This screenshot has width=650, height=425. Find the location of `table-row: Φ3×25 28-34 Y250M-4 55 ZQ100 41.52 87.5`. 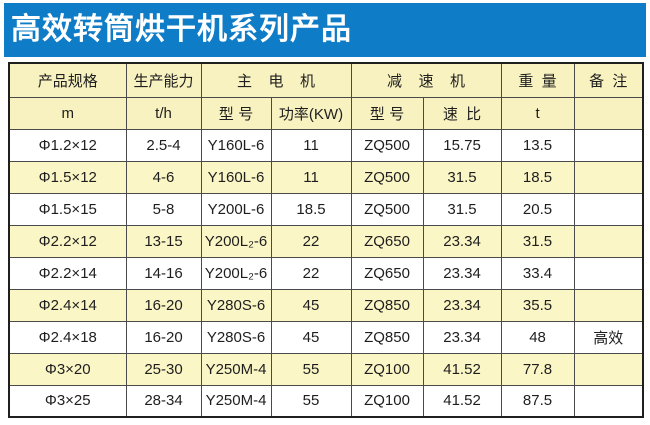

table-row: Φ3×25 28-34 Y250M-4 55 ZQ100 41.52 87.5 is located at coordinates (326, 401).